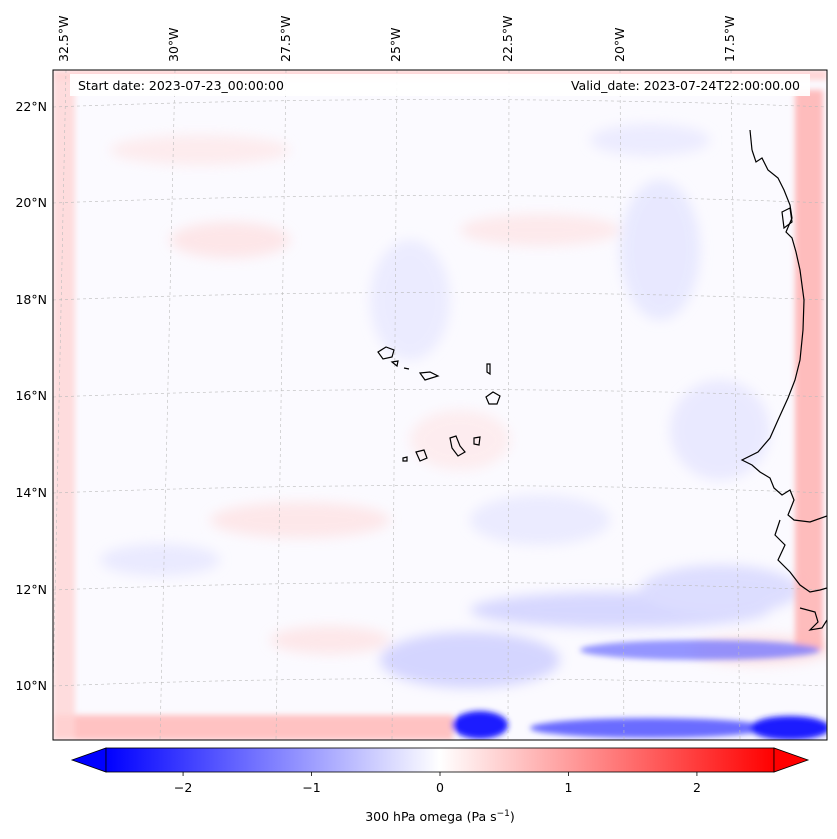 This screenshot has height=839, width=837. I want to click on colorbar-ticks: −2 −1 0 1 2, so click(437, 783).